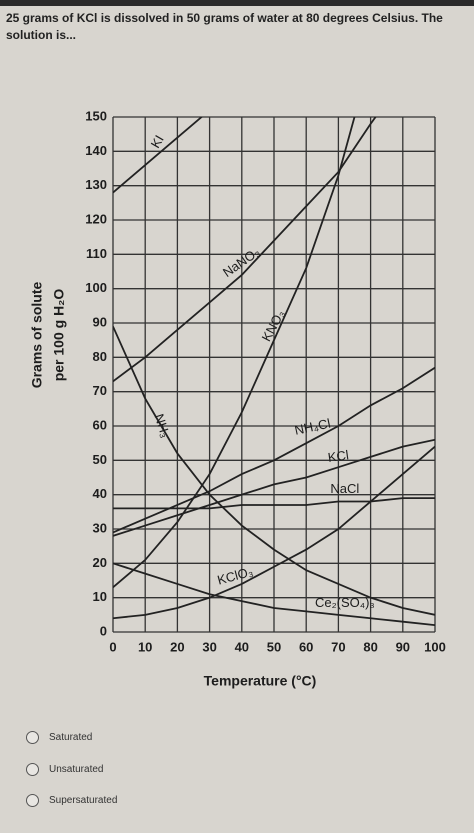 This screenshot has width=474, height=833. Describe the element at coordinates (237, 3) in the screenshot. I see `top-bar` at that location.